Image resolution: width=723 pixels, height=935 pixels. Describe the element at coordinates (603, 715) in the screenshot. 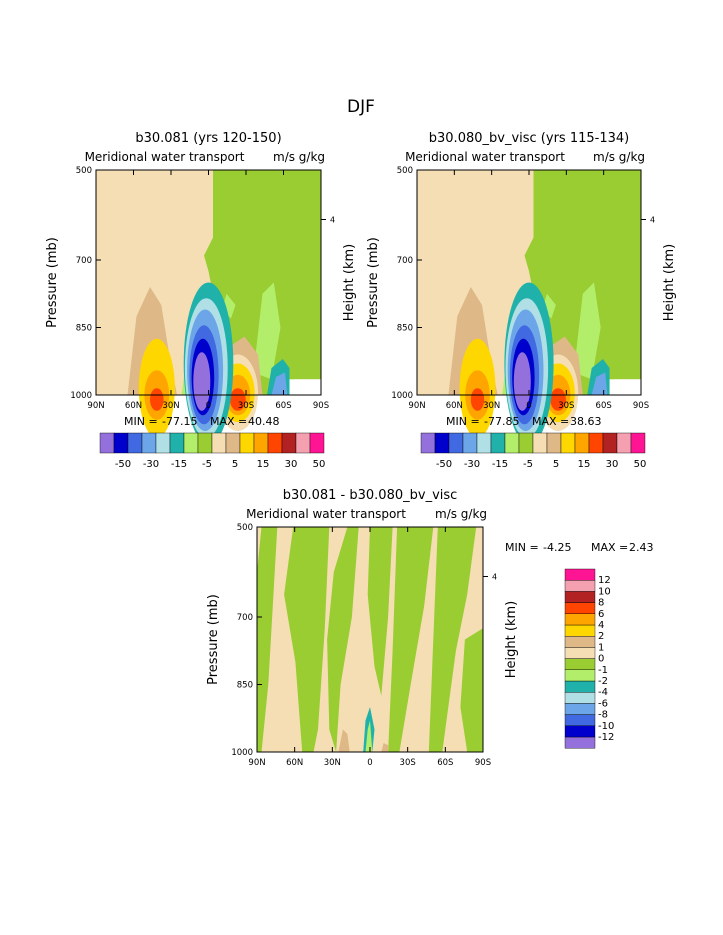

I see `colorbar-label: -8` at that location.